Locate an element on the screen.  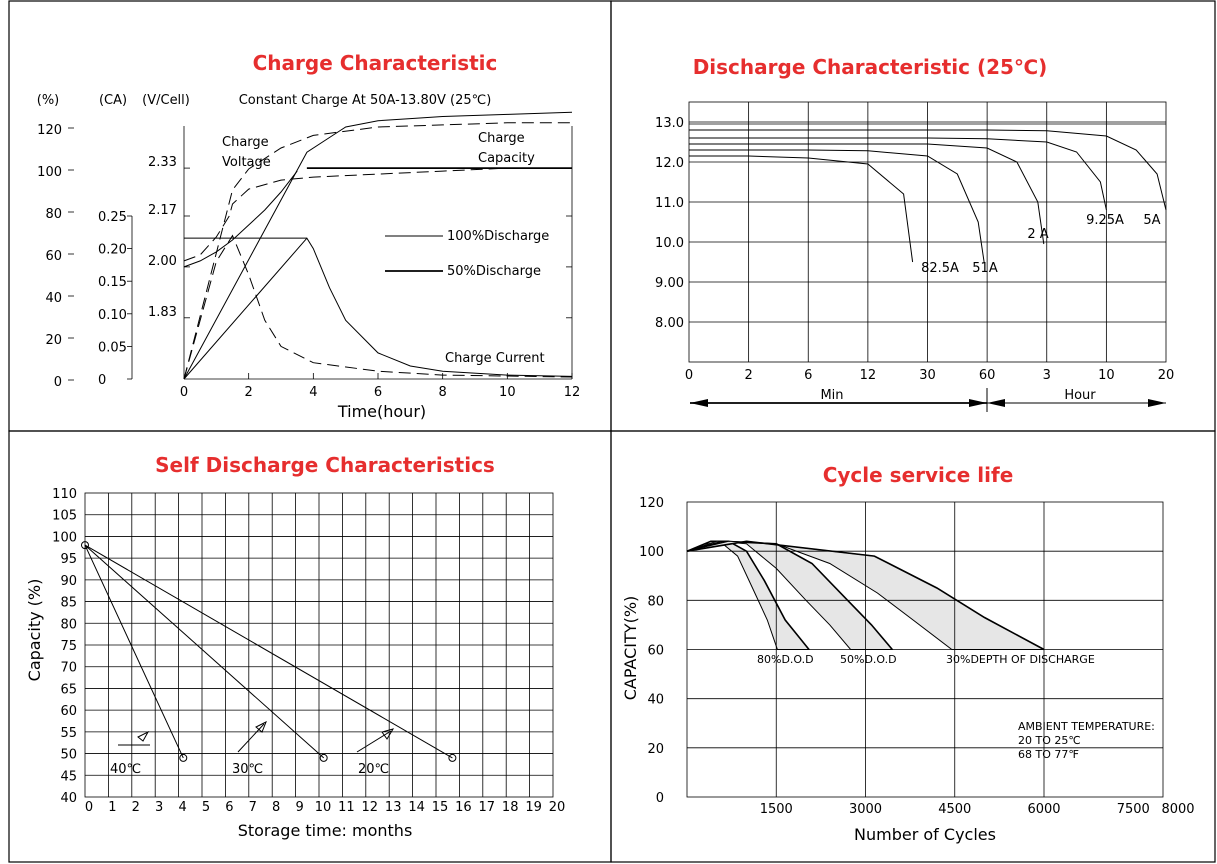
discharge-chart-title: Discharge Characteristic (25℃) is located at coordinates (870, 67).